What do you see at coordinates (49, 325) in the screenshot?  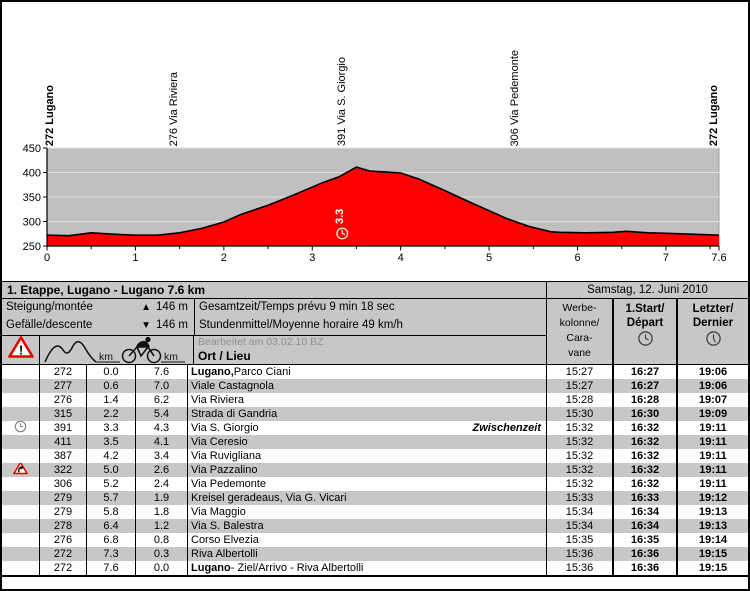 I see `descent-label: Gefälle/descente` at bounding box center [49, 325].